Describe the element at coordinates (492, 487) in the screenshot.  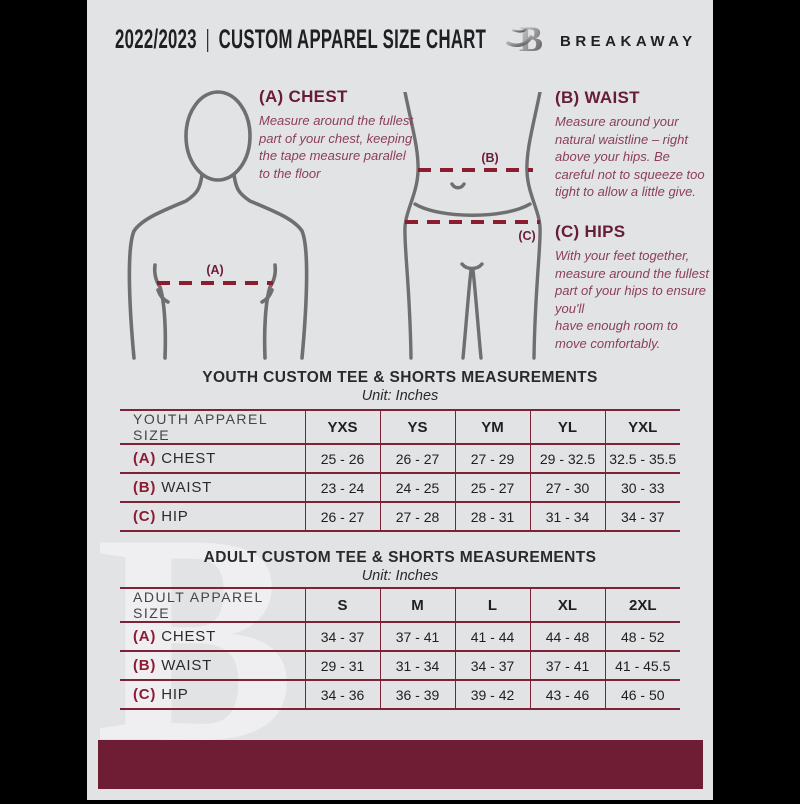
I see `measurement-value: 25 - 27` at that location.